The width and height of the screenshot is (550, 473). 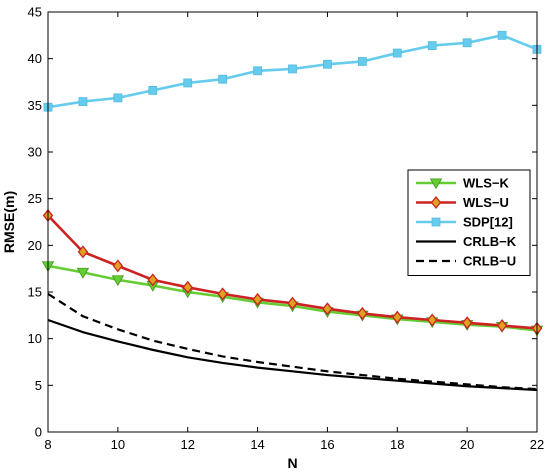 What do you see at coordinates (537, 444) in the screenshot?
I see `x-tick-label: 22` at bounding box center [537, 444].